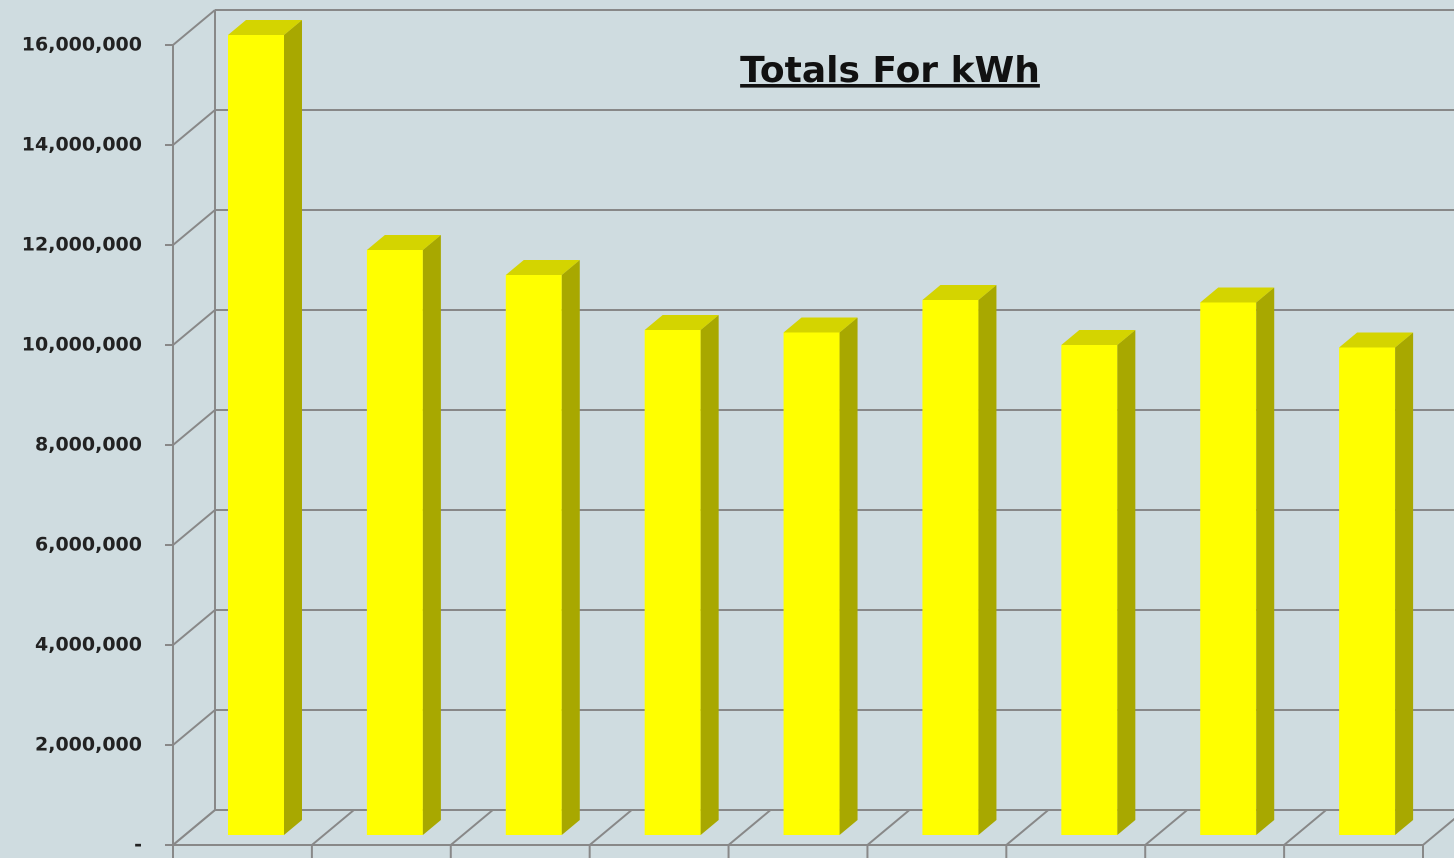  What do you see at coordinates (88, 745) in the screenshot?
I see `y-tick-label: 2,000,000` at bounding box center [88, 745].